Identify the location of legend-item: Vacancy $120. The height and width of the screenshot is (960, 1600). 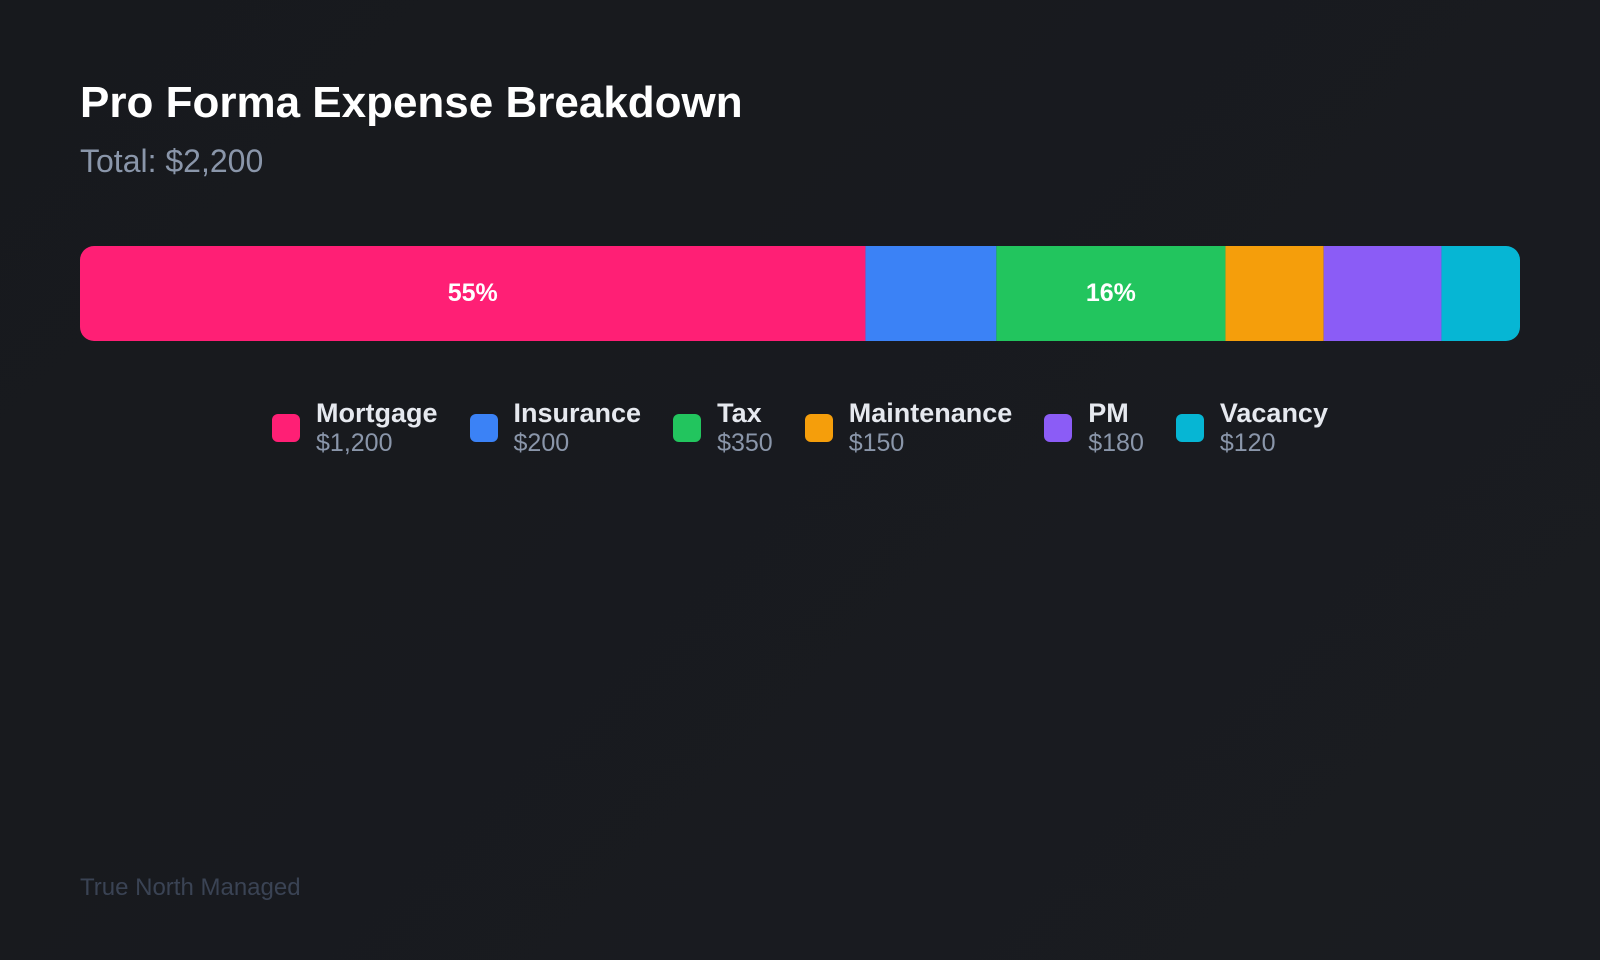
(1251, 428).